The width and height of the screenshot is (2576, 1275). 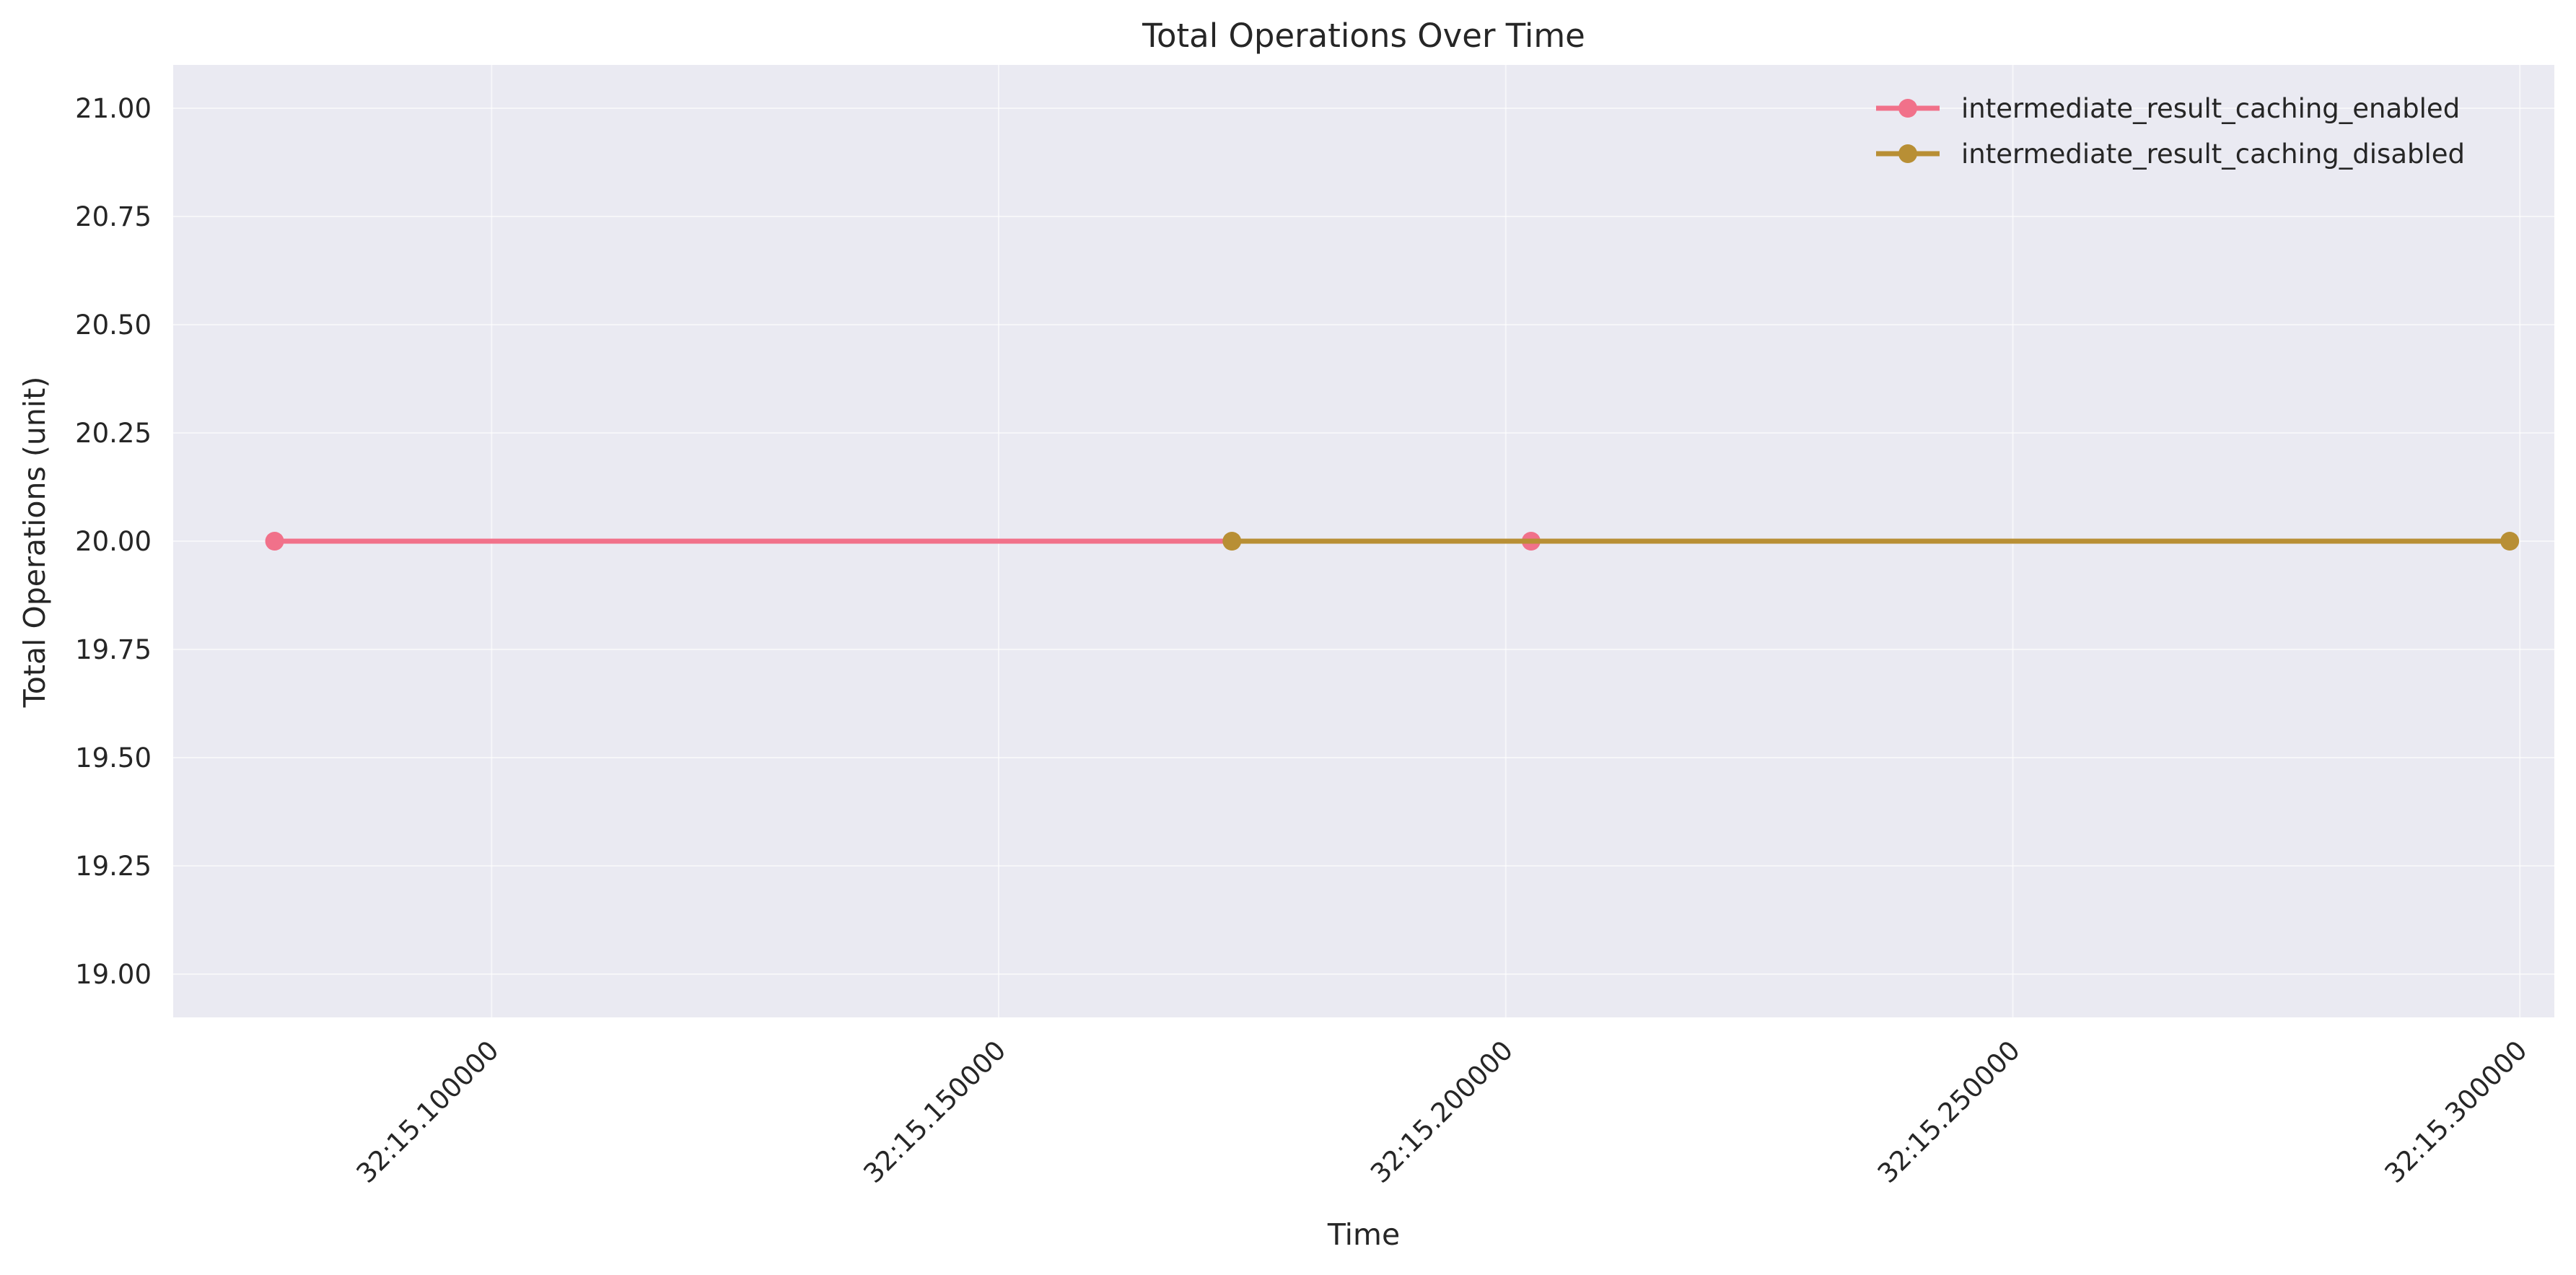 I want to click on legend-label: intermediate_result_caching_enabled, so click(x=2210, y=109).